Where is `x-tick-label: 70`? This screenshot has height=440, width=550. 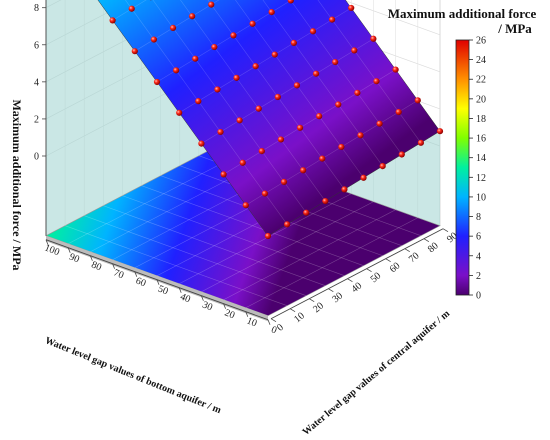 x-tick-label: 70 is located at coordinates (118, 274).